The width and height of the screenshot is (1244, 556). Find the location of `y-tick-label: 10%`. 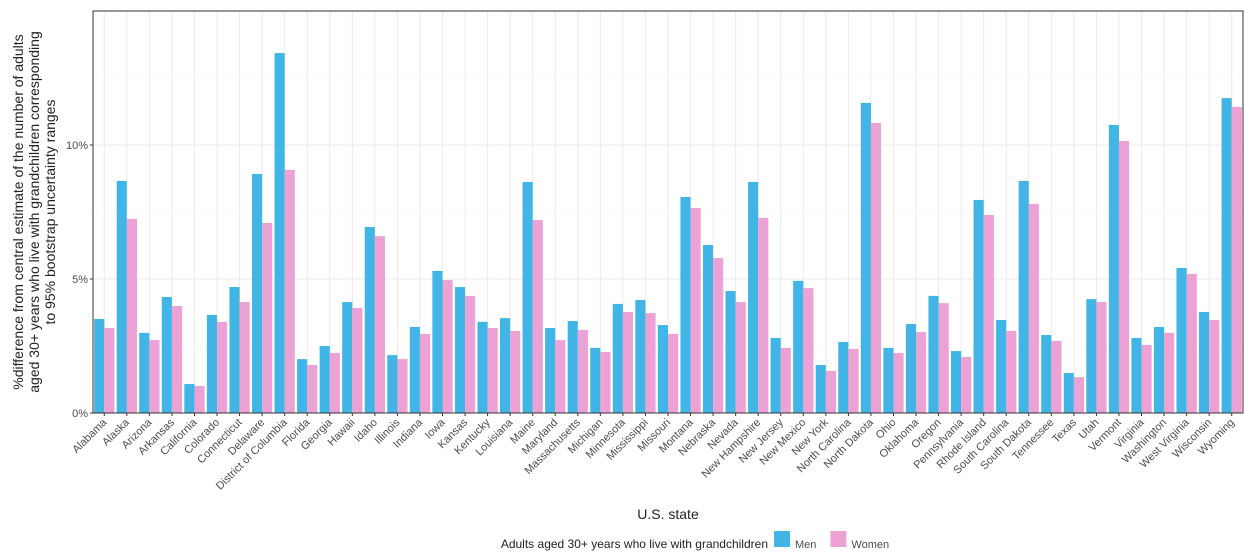

y-tick-label: 10% is located at coordinates (77, 146).